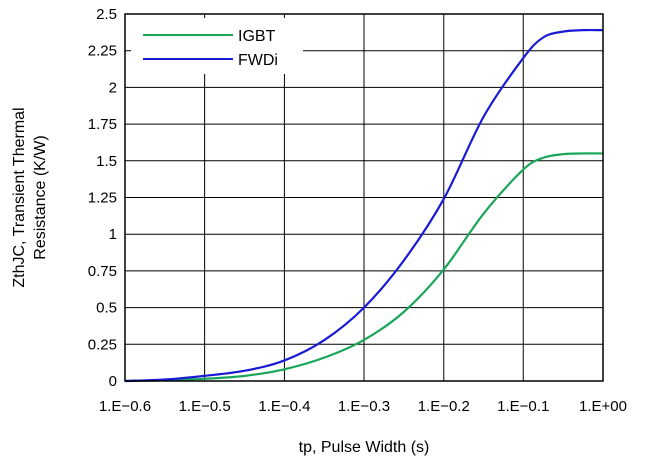 The width and height of the screenshot is (654, 464). Describe the element at coordinates (19, 197) in the screenshot. I see `y-axis-label-line-1: ZthJC, Transient Thermal` at that location.